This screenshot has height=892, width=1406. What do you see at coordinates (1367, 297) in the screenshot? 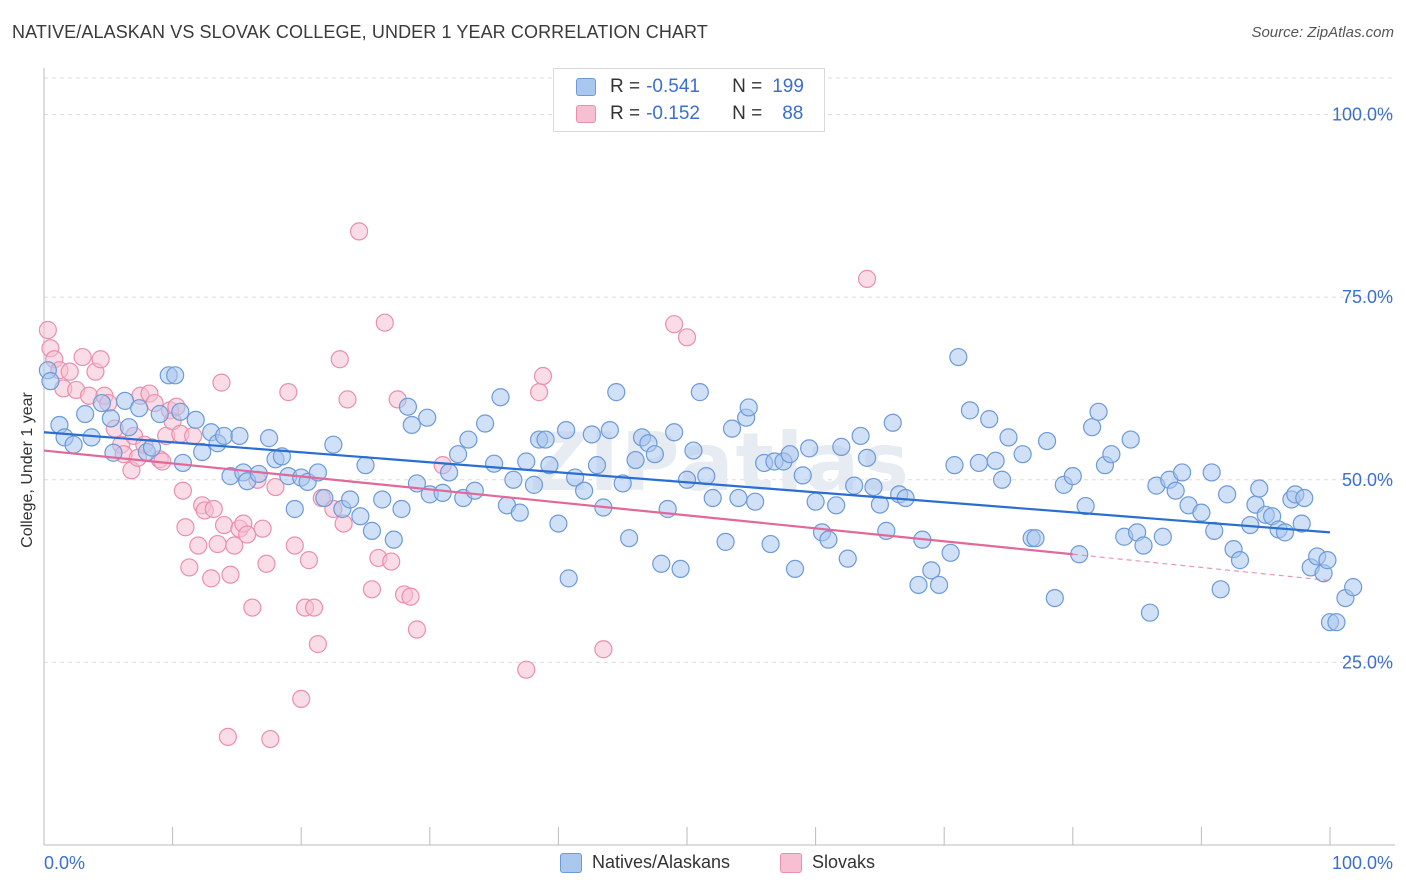
I see `y-tick-label: 75.0%` at bounding box center [1367, 297].